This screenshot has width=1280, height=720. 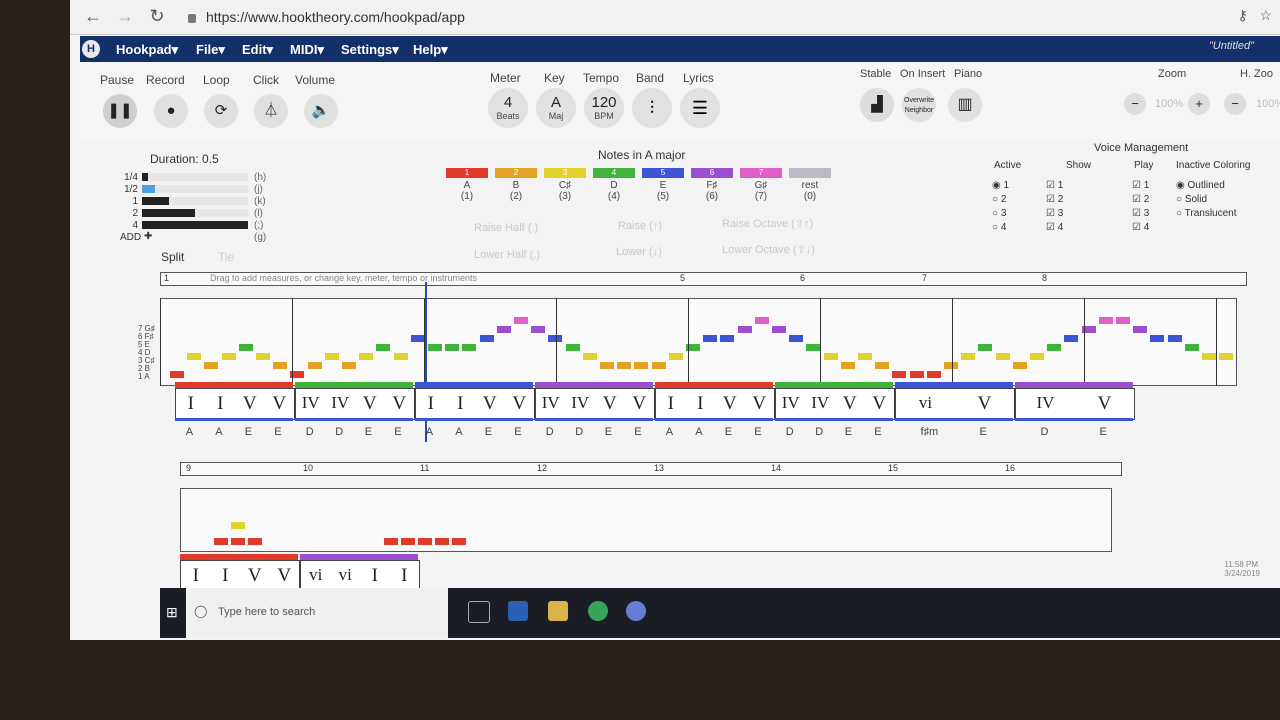 I want to click on note-button: 3 C♯ (3), so click(x=565, y=185).